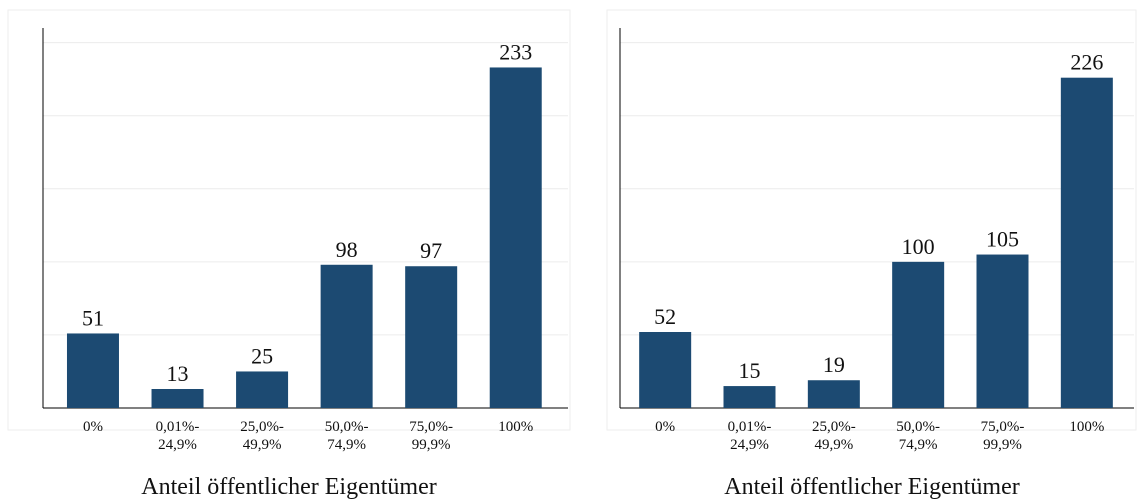  What do you see at coordinates (1086, 62) in the screenshot?
I see `value-label: 226` at bounding box center [1086, 62].